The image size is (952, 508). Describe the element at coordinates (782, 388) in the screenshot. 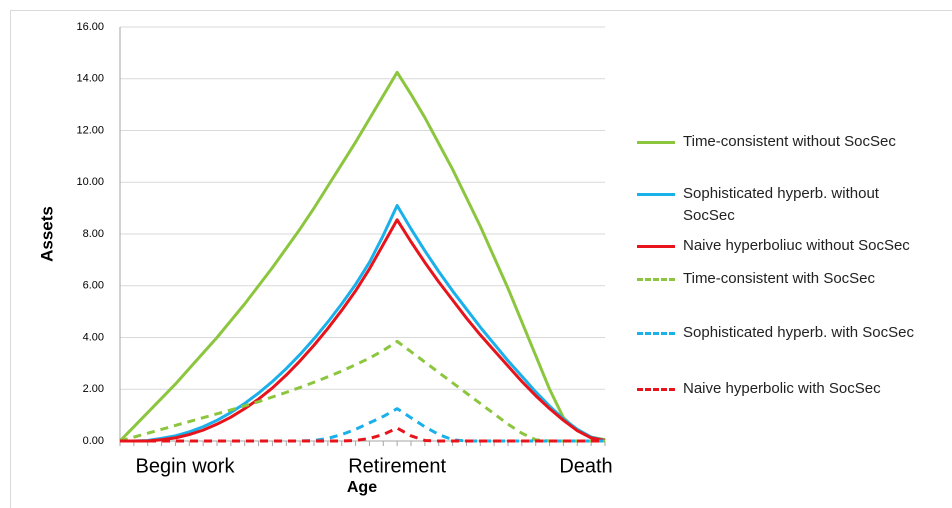

I see `legend-label: Naive hyperbolic with SocSec` at that location.